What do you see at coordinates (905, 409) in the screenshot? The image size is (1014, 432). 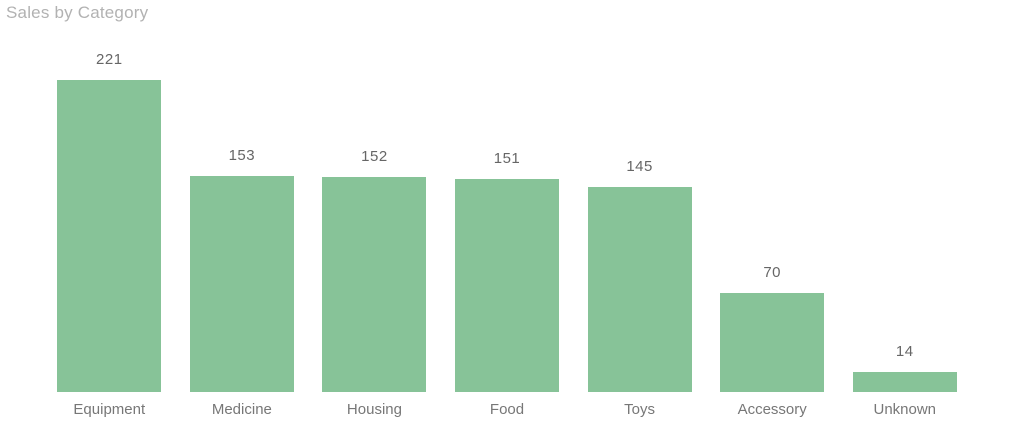 I see `category-label-unknown: Unknown` at bounding box center [905, 409].